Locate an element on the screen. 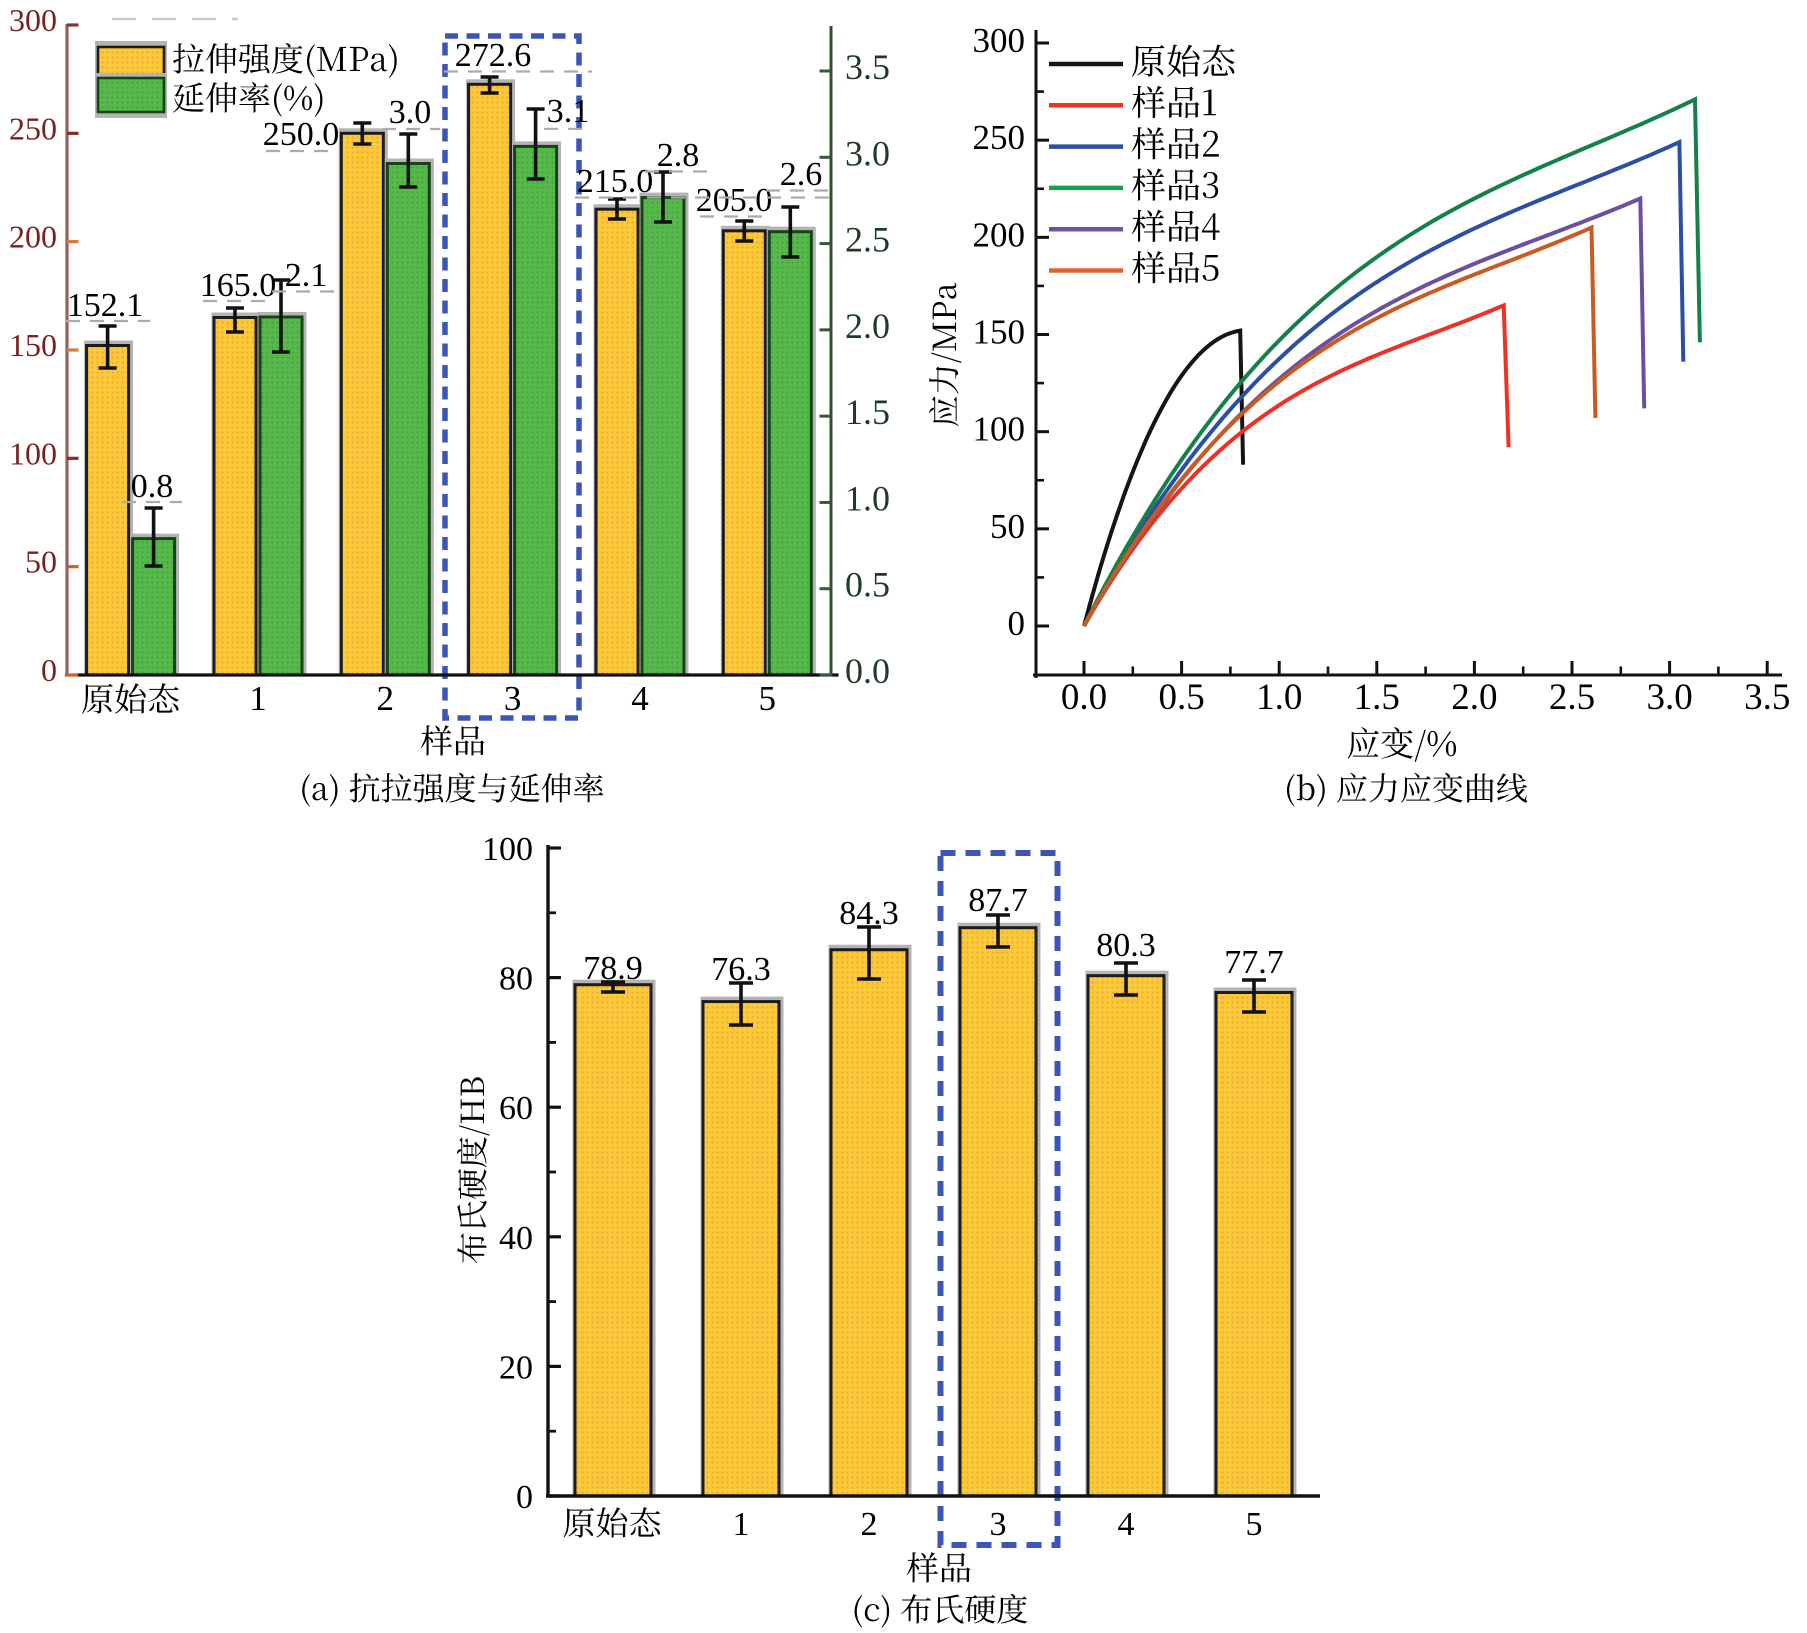 The image size is (1807, 1633). svg-text: 2.1 is located at coordinates (306, 275).